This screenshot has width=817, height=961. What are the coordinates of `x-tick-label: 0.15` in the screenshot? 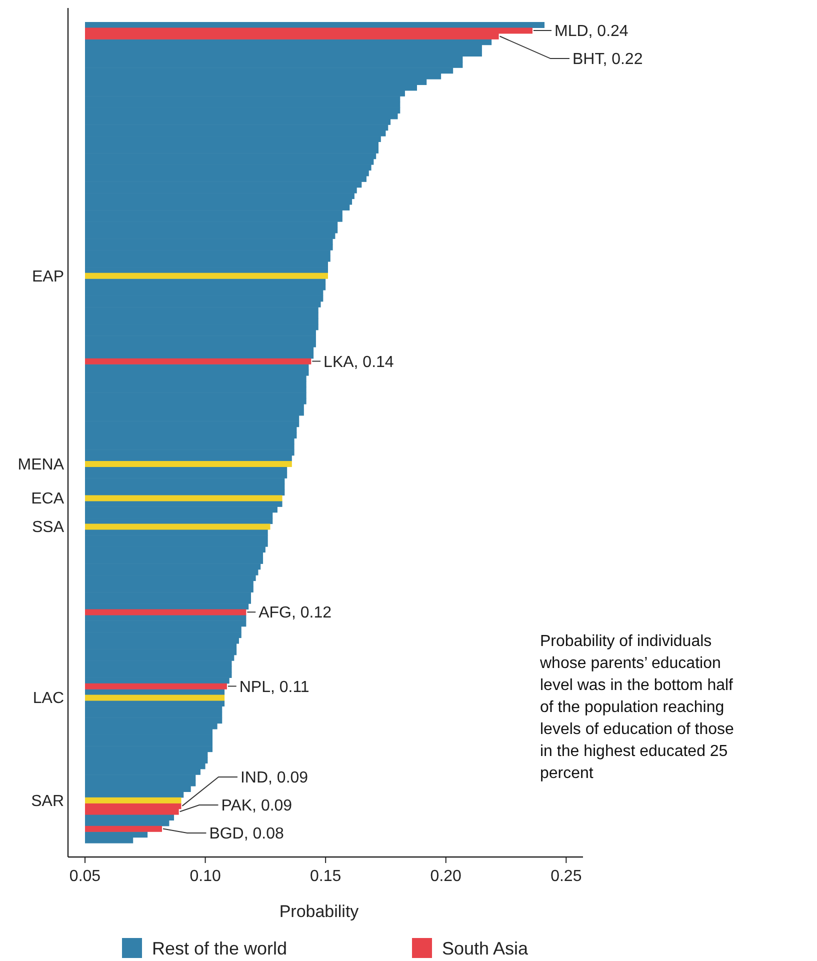 It's located at (326, 876).